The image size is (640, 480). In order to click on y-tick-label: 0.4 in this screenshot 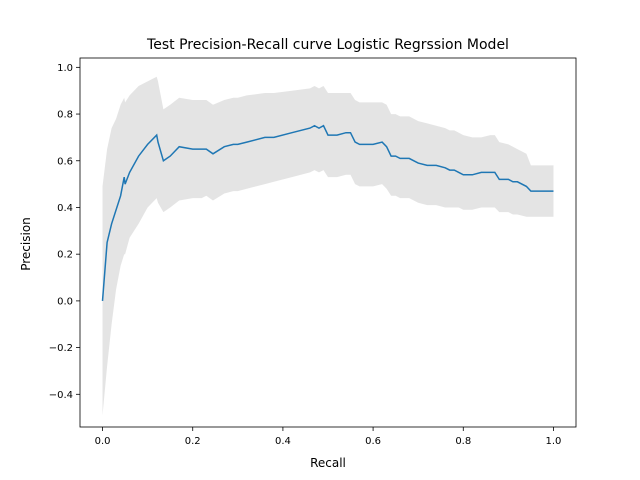, I will do `click(65, 208)`.